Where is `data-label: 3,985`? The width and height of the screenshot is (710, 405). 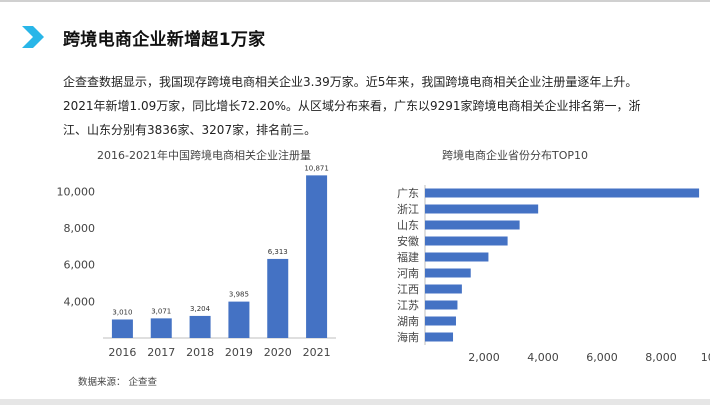 data-label: 3,985 is located at coordinates (239, 295).